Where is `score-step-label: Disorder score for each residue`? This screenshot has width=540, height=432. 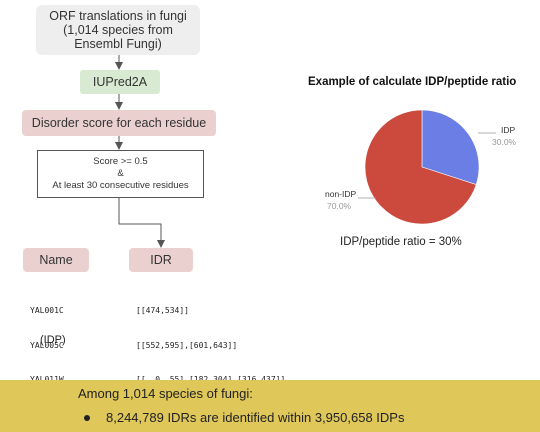
score-step-label: Disorder score for each residue is located at coordinates (119, 123).